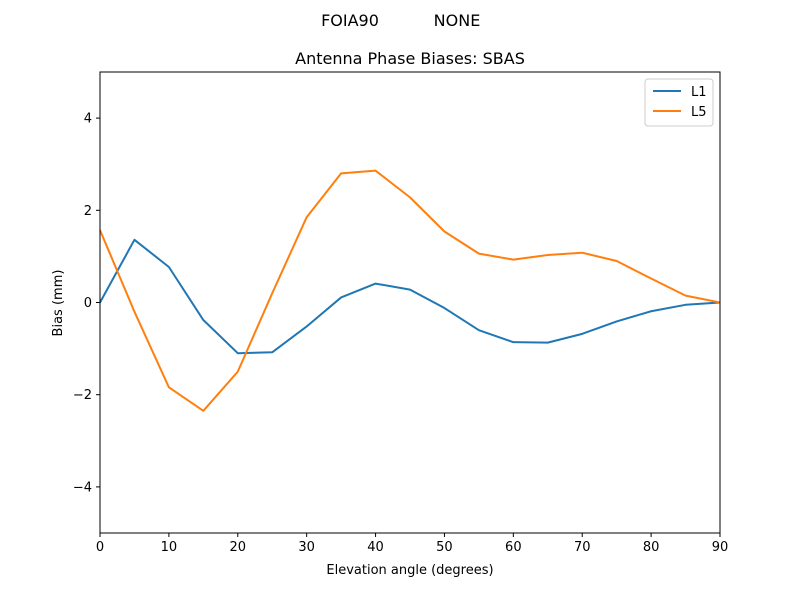  What do you see at coordinates (720, 547) in the screenshot?
I see `x-tick-label: 90` at bounding box center [720, 547].